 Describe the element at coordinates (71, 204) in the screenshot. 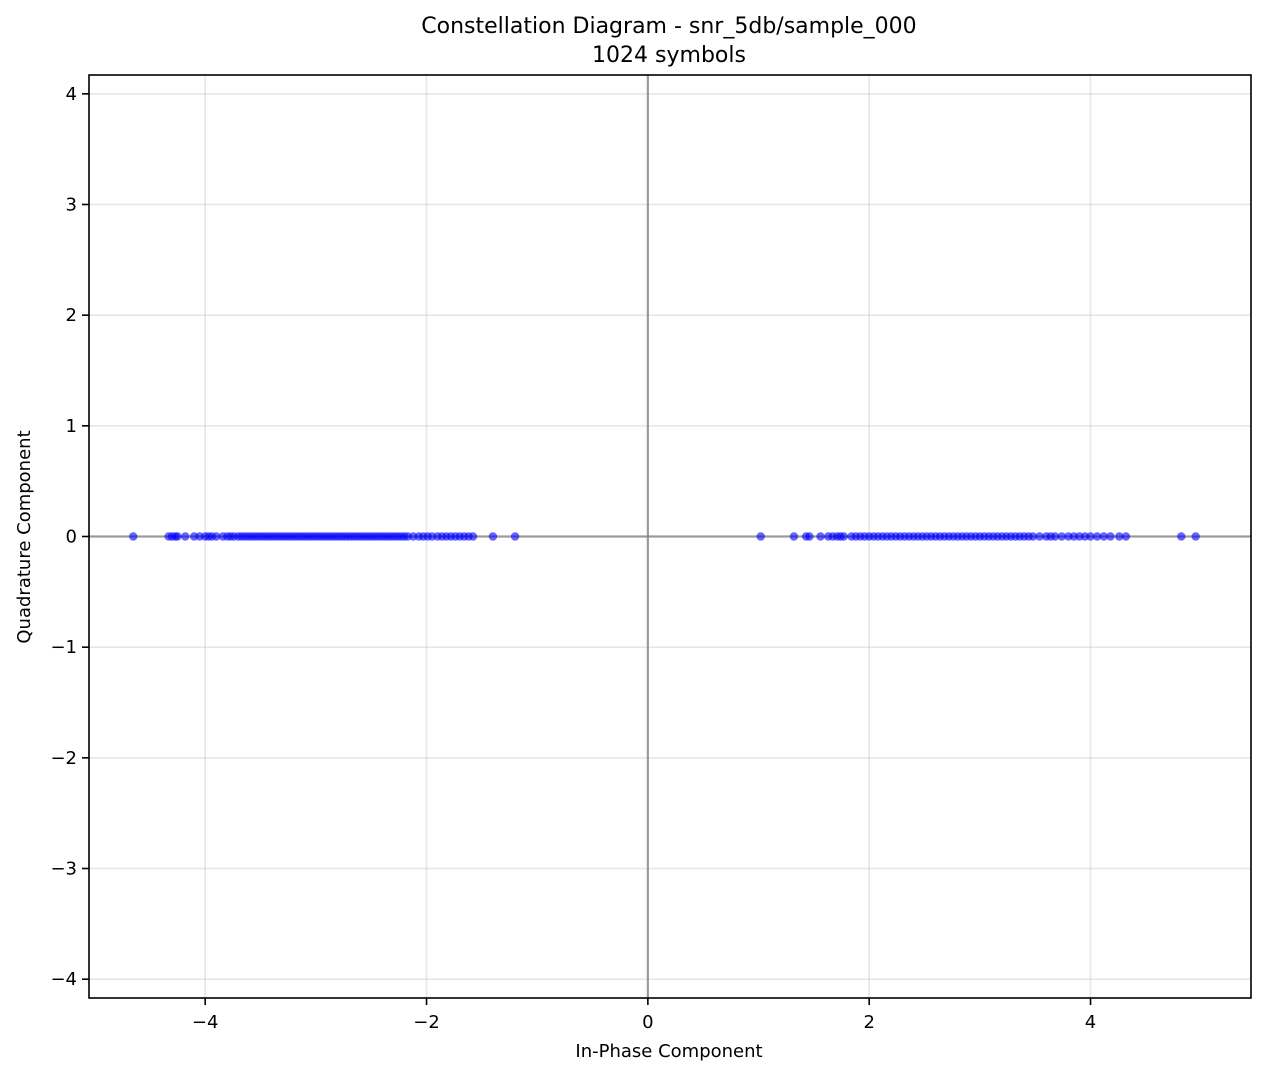

I see `y-tick-label: 3` at that location.